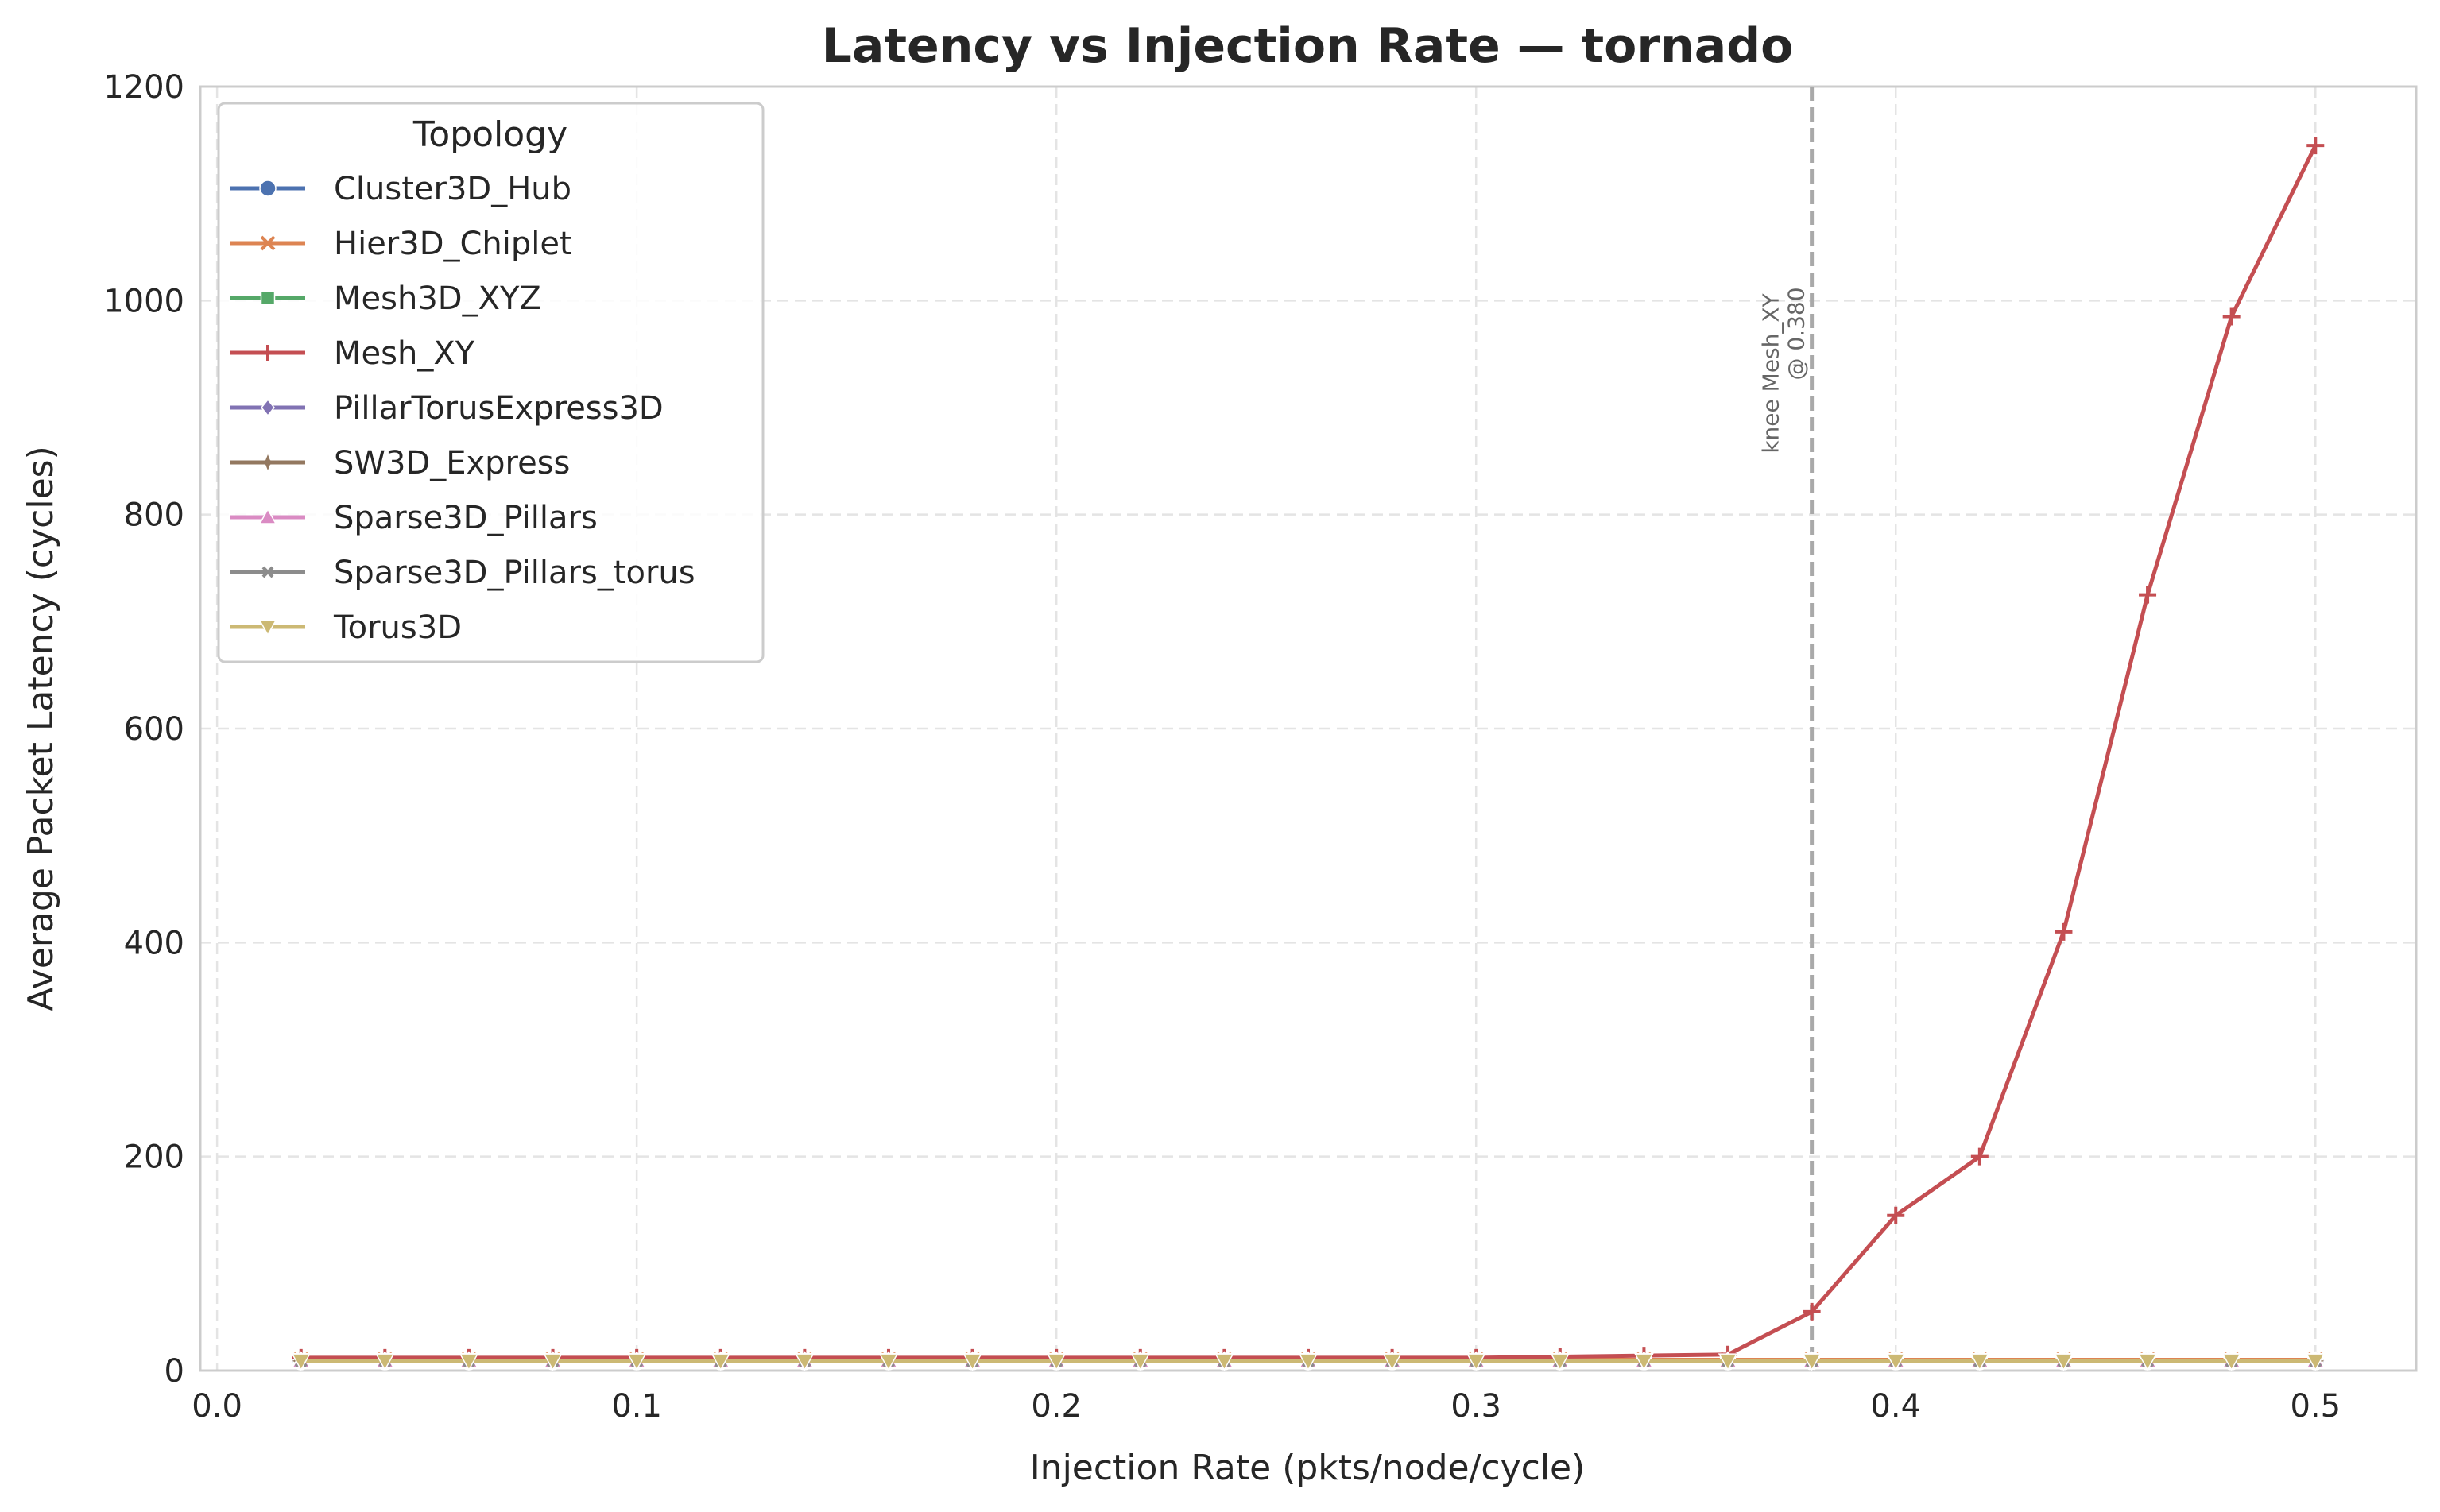 The image size is (2440, 1512). I want to click on legend-item: Torus3D, so click(346, 627).